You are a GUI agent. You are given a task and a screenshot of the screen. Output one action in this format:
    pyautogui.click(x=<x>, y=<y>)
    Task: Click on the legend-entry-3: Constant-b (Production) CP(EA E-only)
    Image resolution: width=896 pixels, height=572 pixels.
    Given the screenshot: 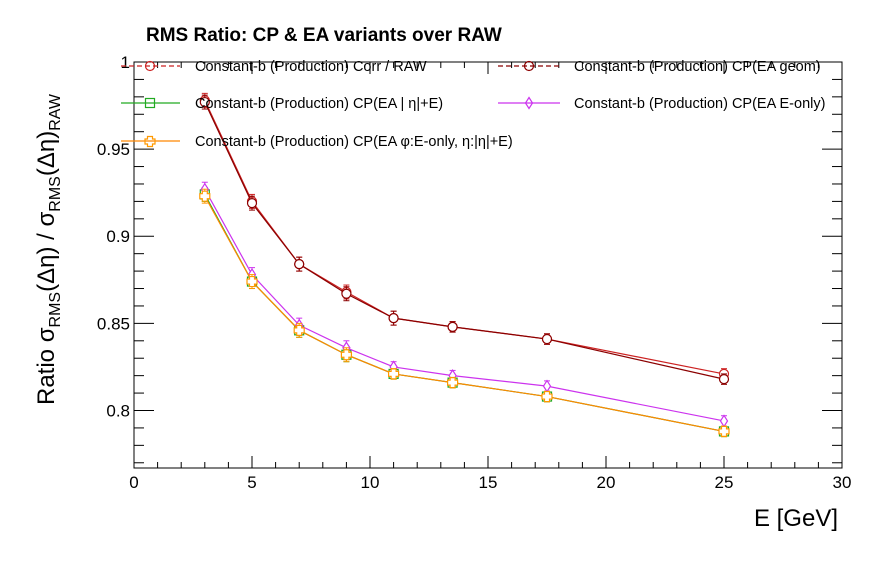 What is the action you would take?
    pyautogui.click(x=661, y=104)
    